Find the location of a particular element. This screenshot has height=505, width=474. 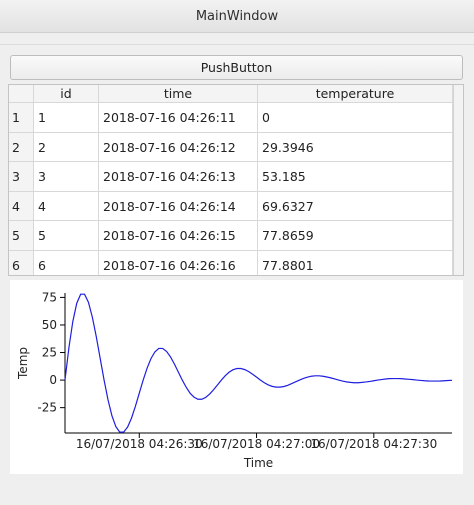

table-cell: 4 is located at coordinates (66, 206).